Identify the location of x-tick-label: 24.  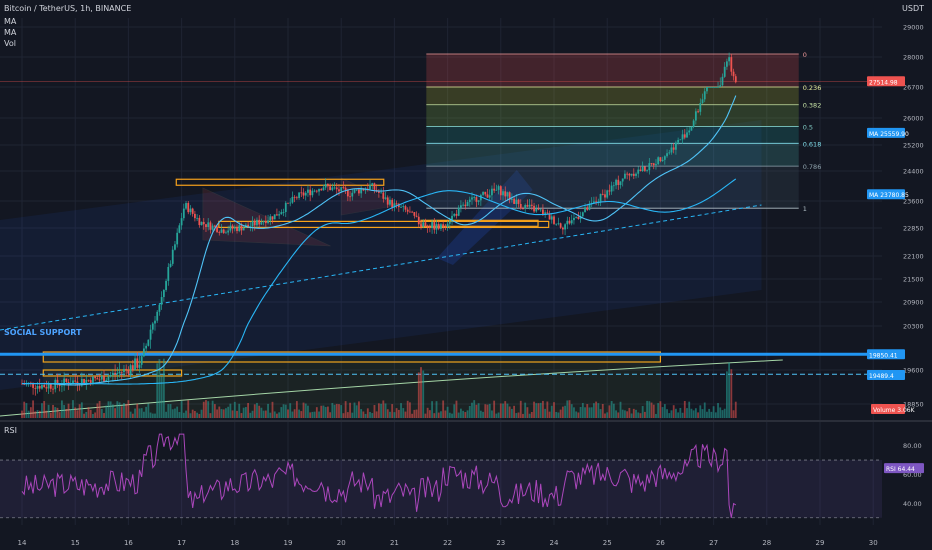
(554, 543).